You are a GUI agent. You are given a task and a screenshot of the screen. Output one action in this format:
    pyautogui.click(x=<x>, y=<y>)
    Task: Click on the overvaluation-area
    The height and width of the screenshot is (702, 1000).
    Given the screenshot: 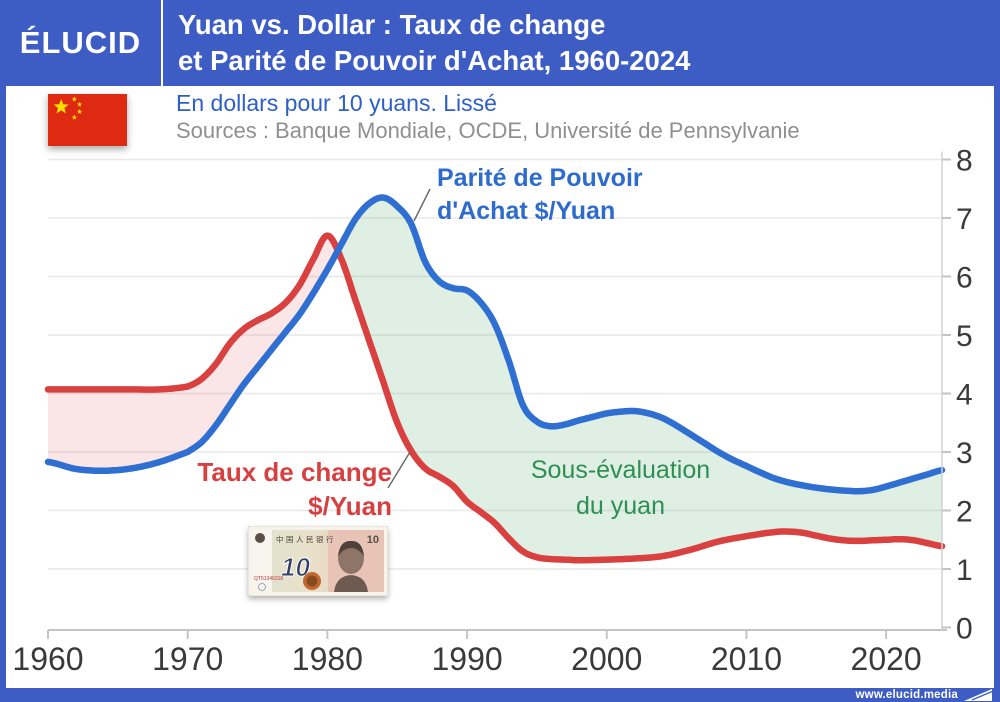 What is the action you would take?
    pyautogui.click(x=193, y=353)
    